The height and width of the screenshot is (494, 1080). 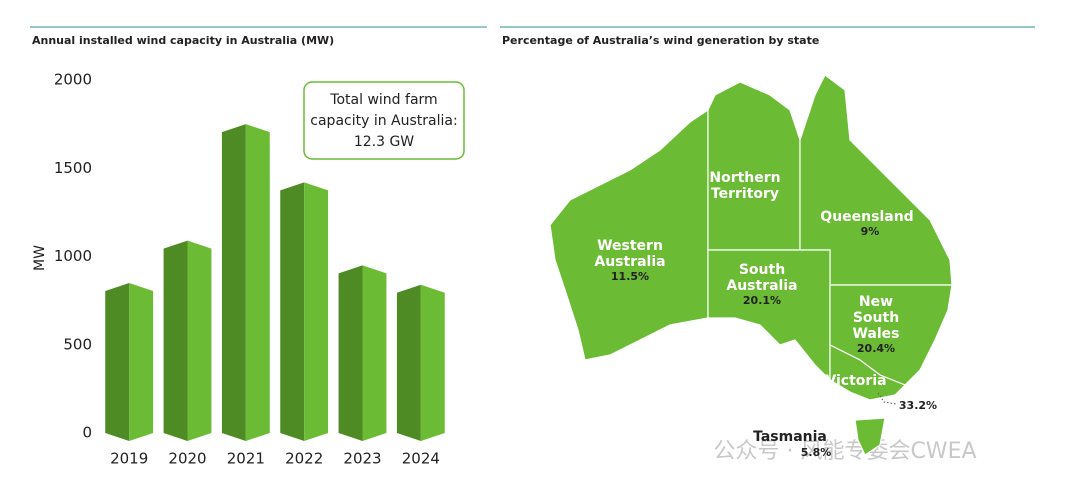 I want to click on value-label: 9%, so click(x=870, y=231).